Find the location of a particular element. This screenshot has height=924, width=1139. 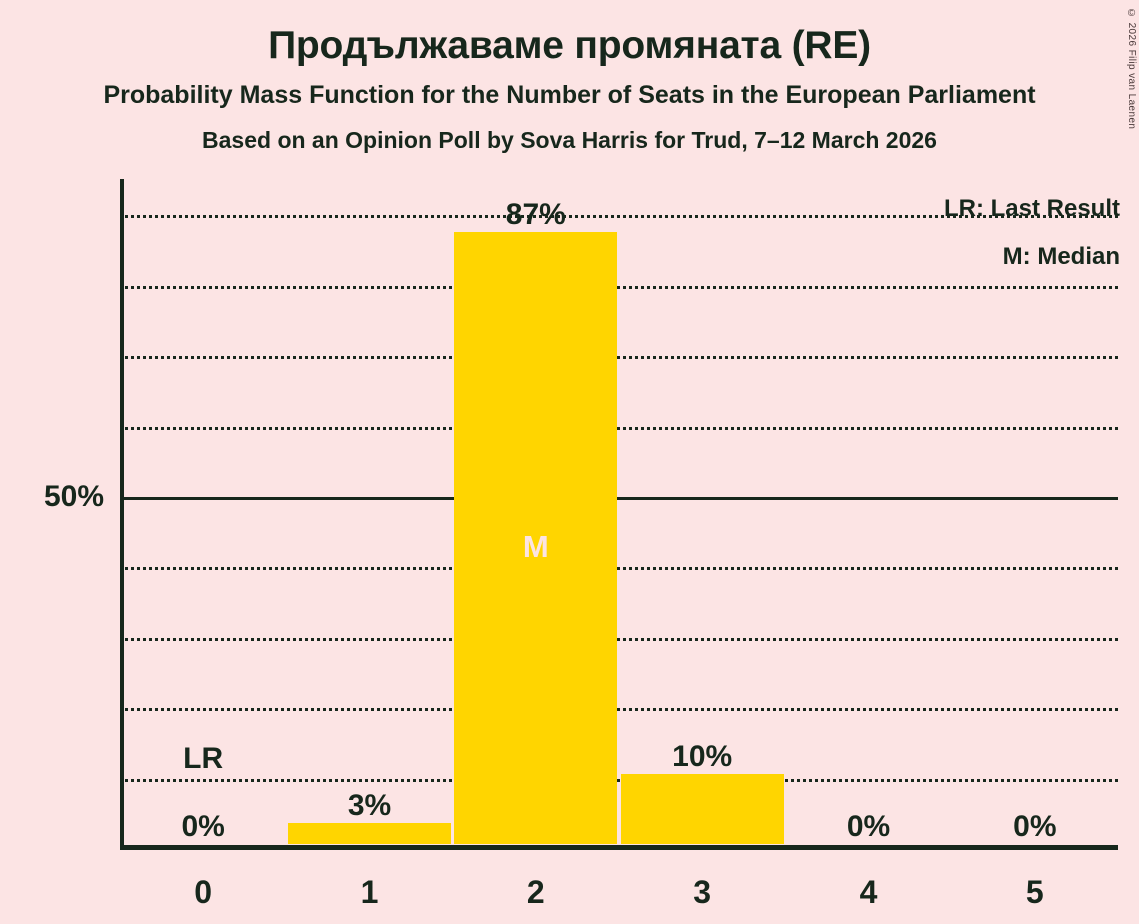

bar-value-label: 3% is located at coordinates (369, 805).